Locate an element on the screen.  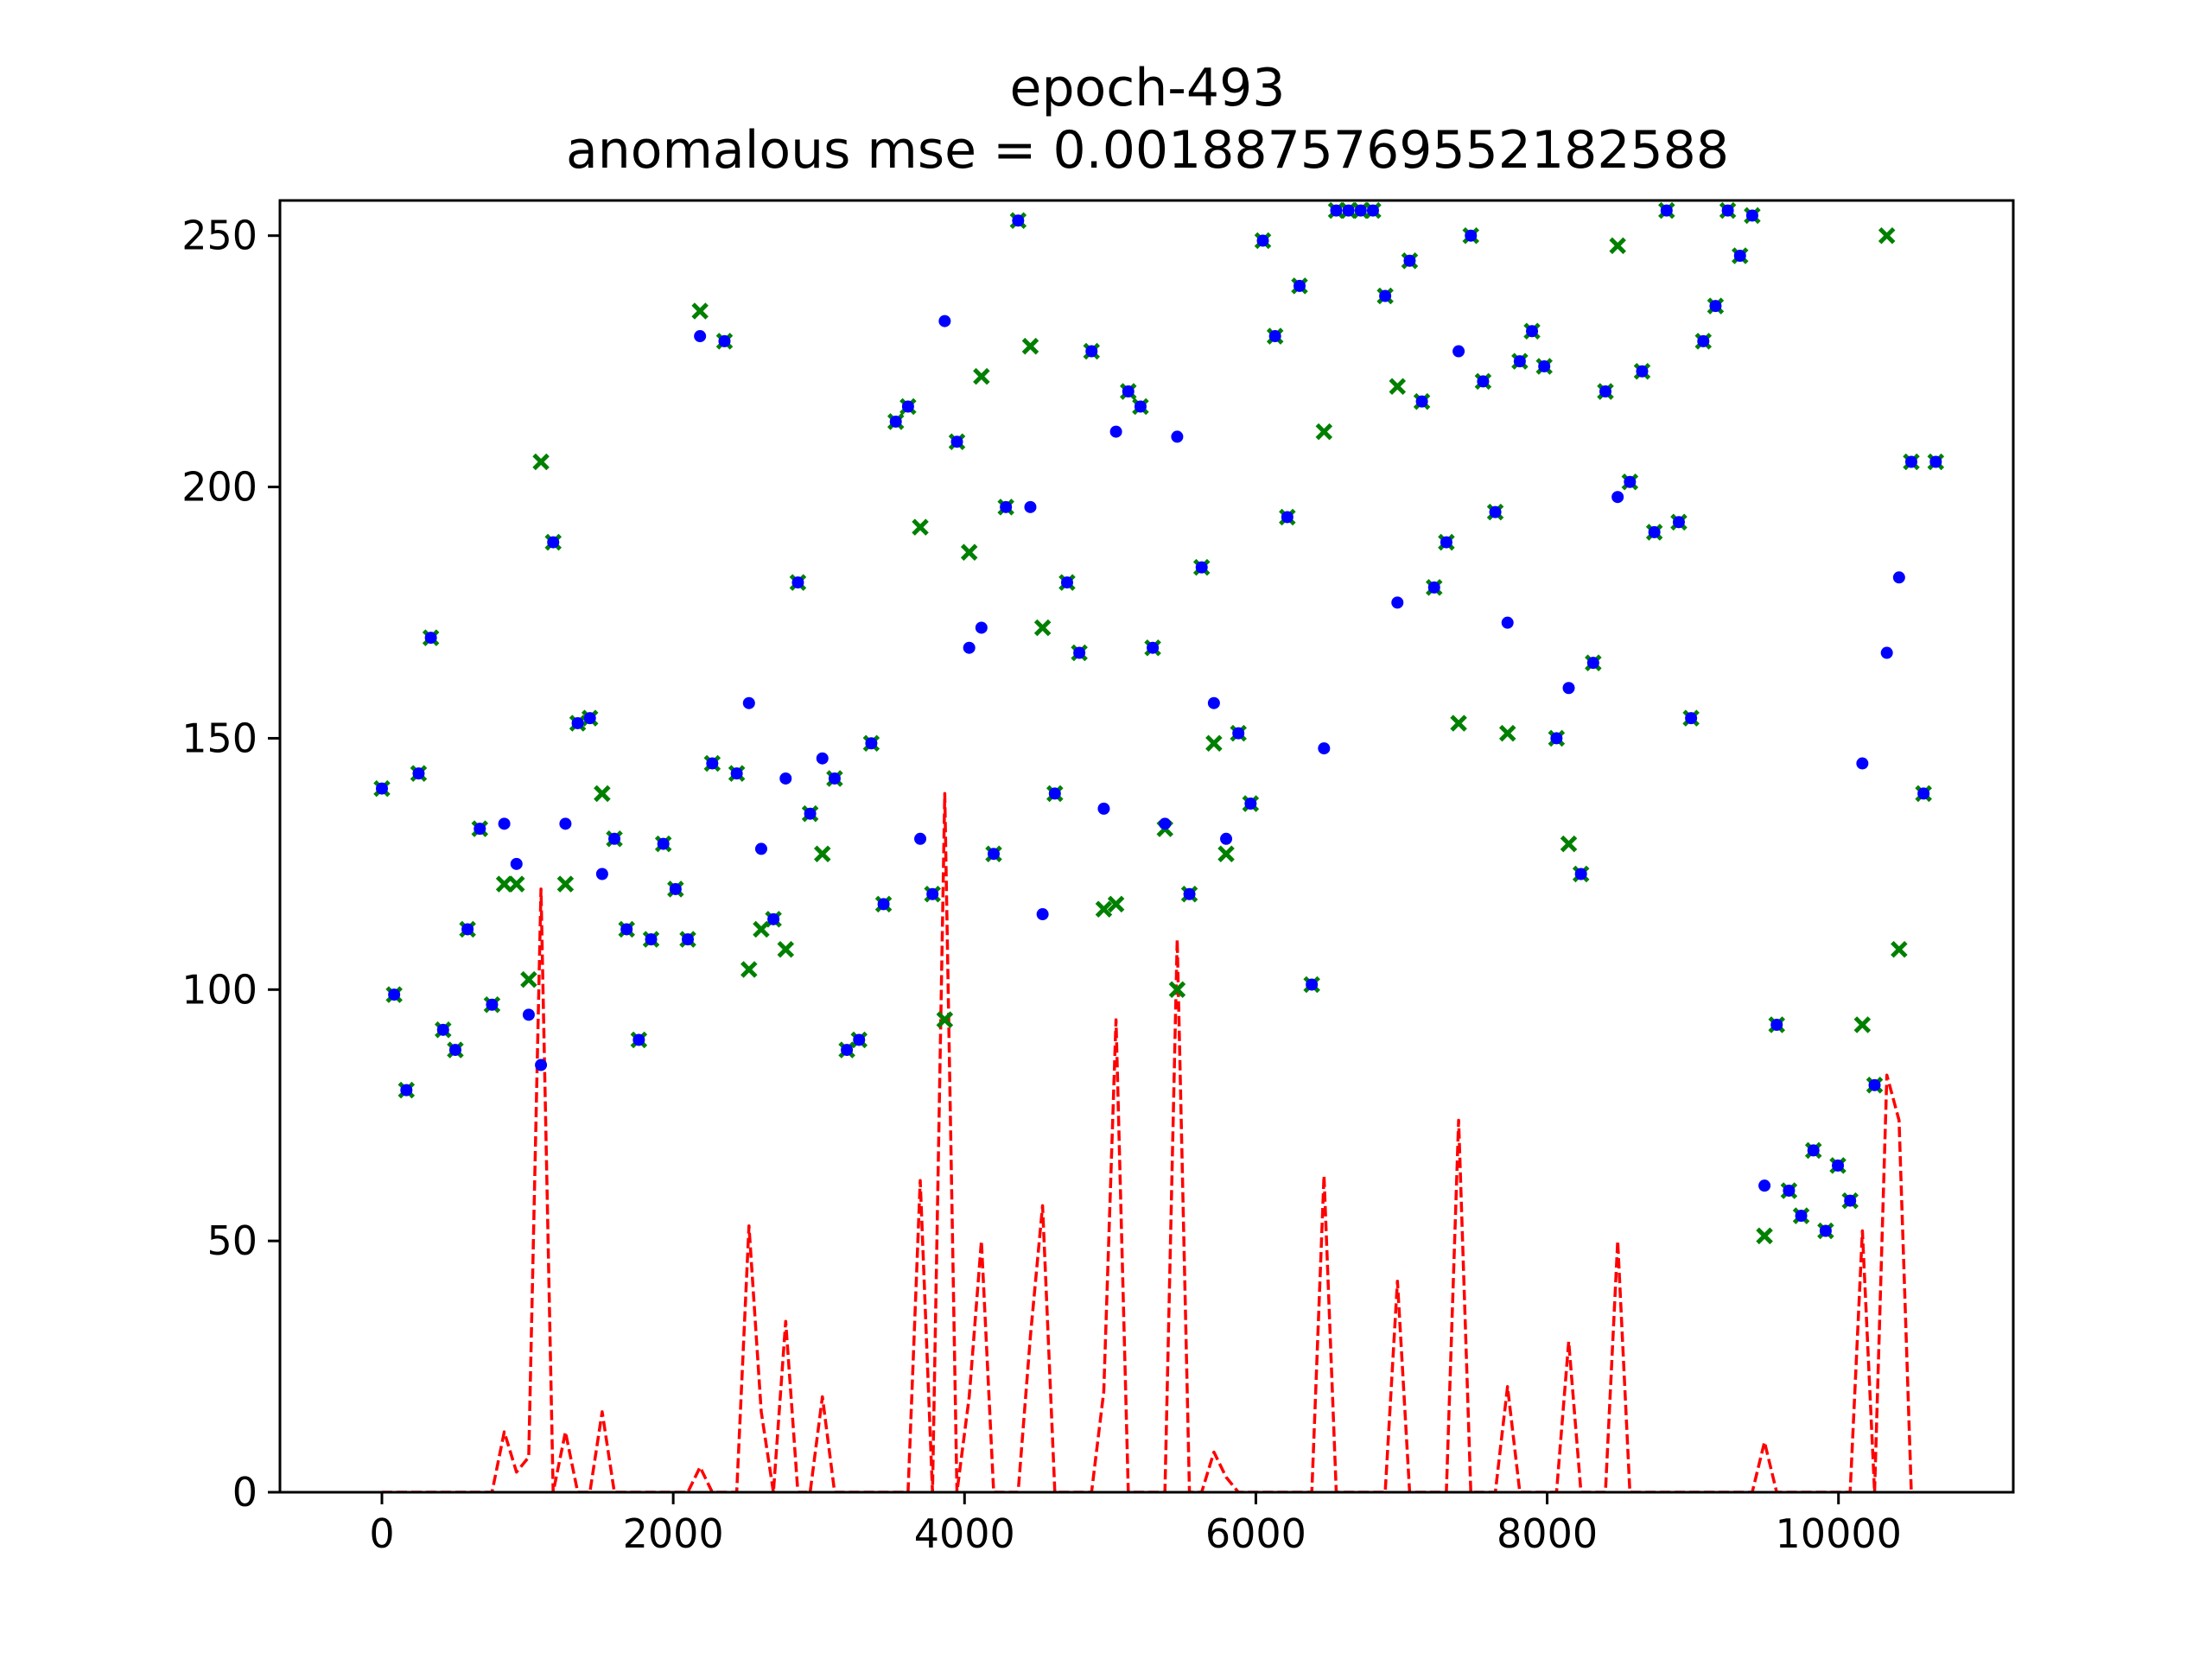
x-tick-label-1: 2000 is located at coordinates (673, 1533).